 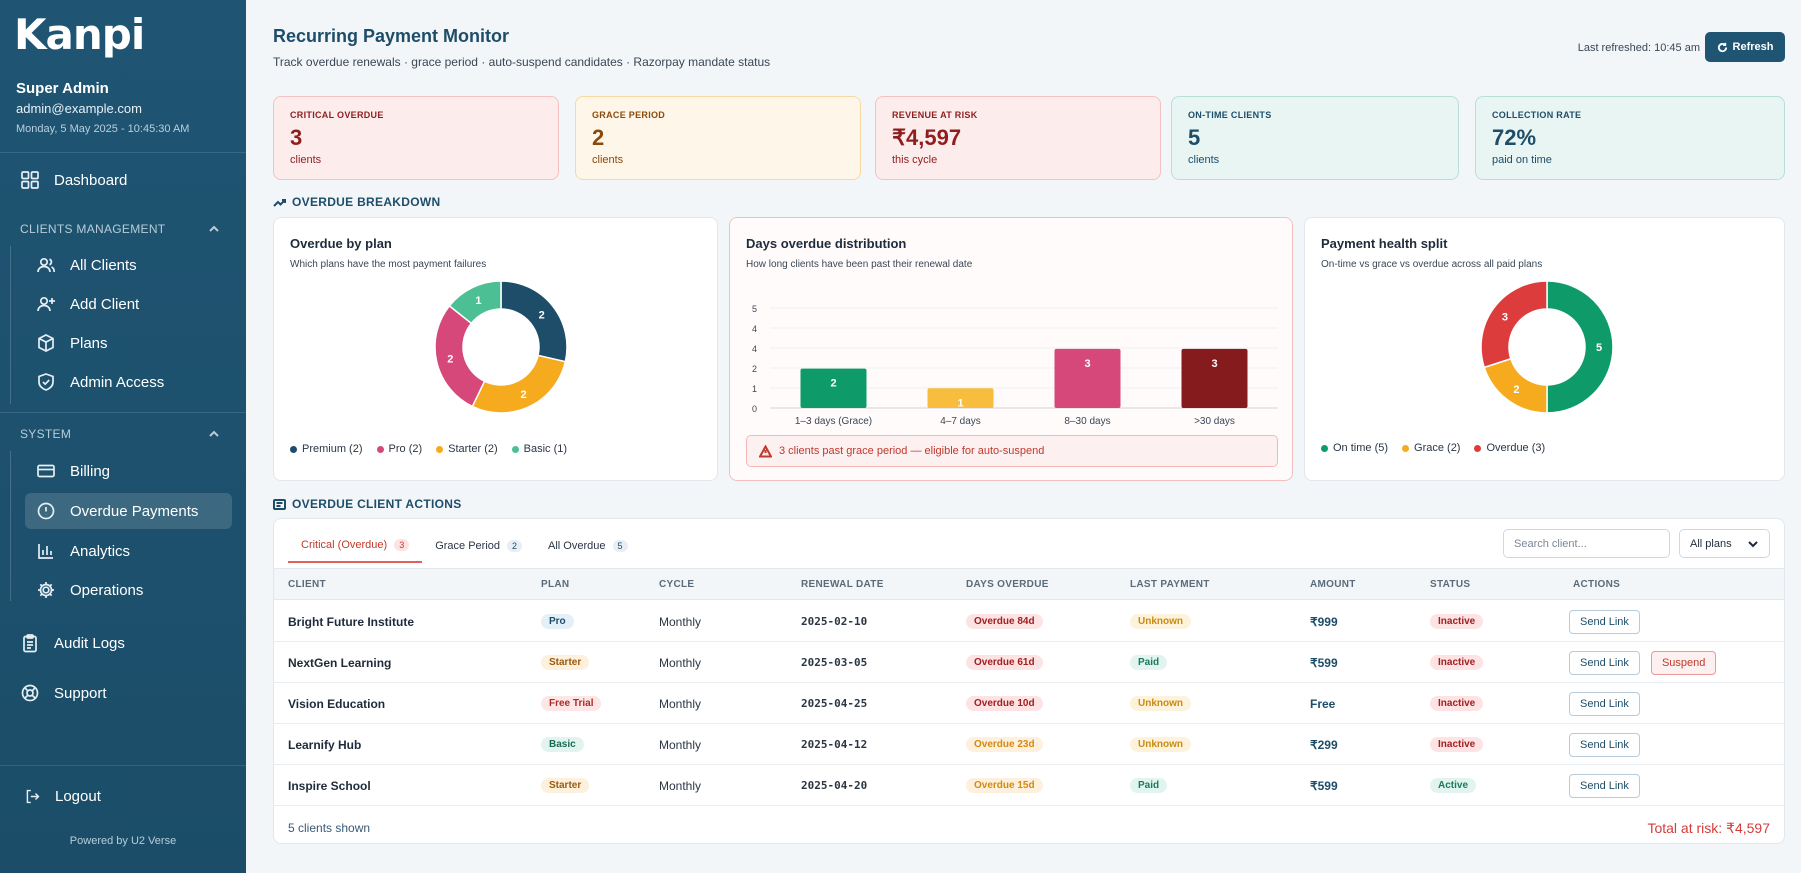 I want to click on kpi-on-time-clients: ON-TIME CLIENTS 5 clients, so click(x=1315, y=138).